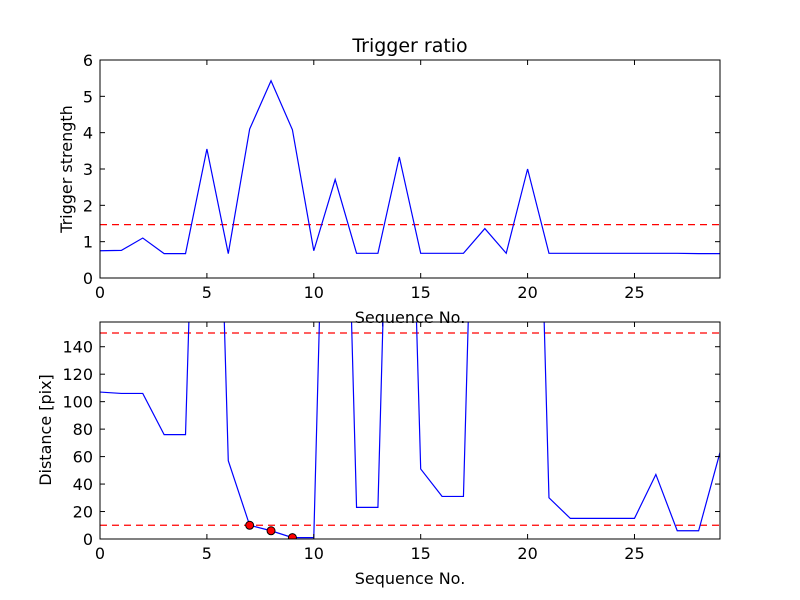 This screenshot has width=800, height=600. Describe the element at coordinates (88, 242) in the screenshot. I see `y-tick-label: 1` at that location.